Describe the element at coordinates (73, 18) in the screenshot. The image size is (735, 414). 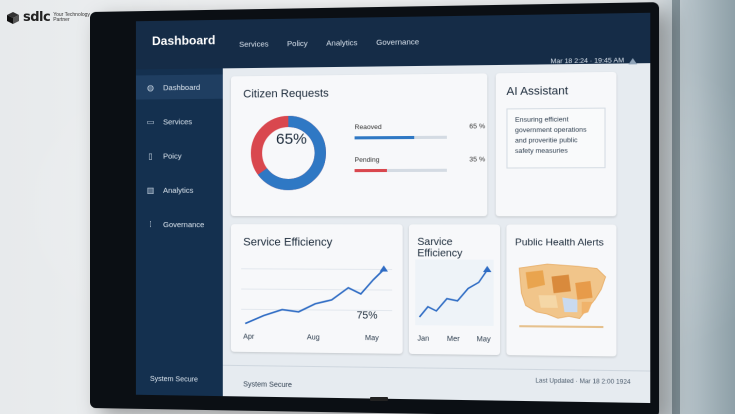
I see `brand-tagline: Your Technology Partner` at that location.